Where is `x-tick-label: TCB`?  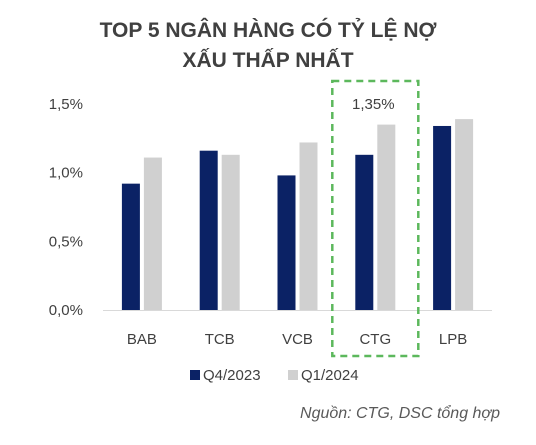
x-tick-label: TCB is located at coordinates (220, 339).